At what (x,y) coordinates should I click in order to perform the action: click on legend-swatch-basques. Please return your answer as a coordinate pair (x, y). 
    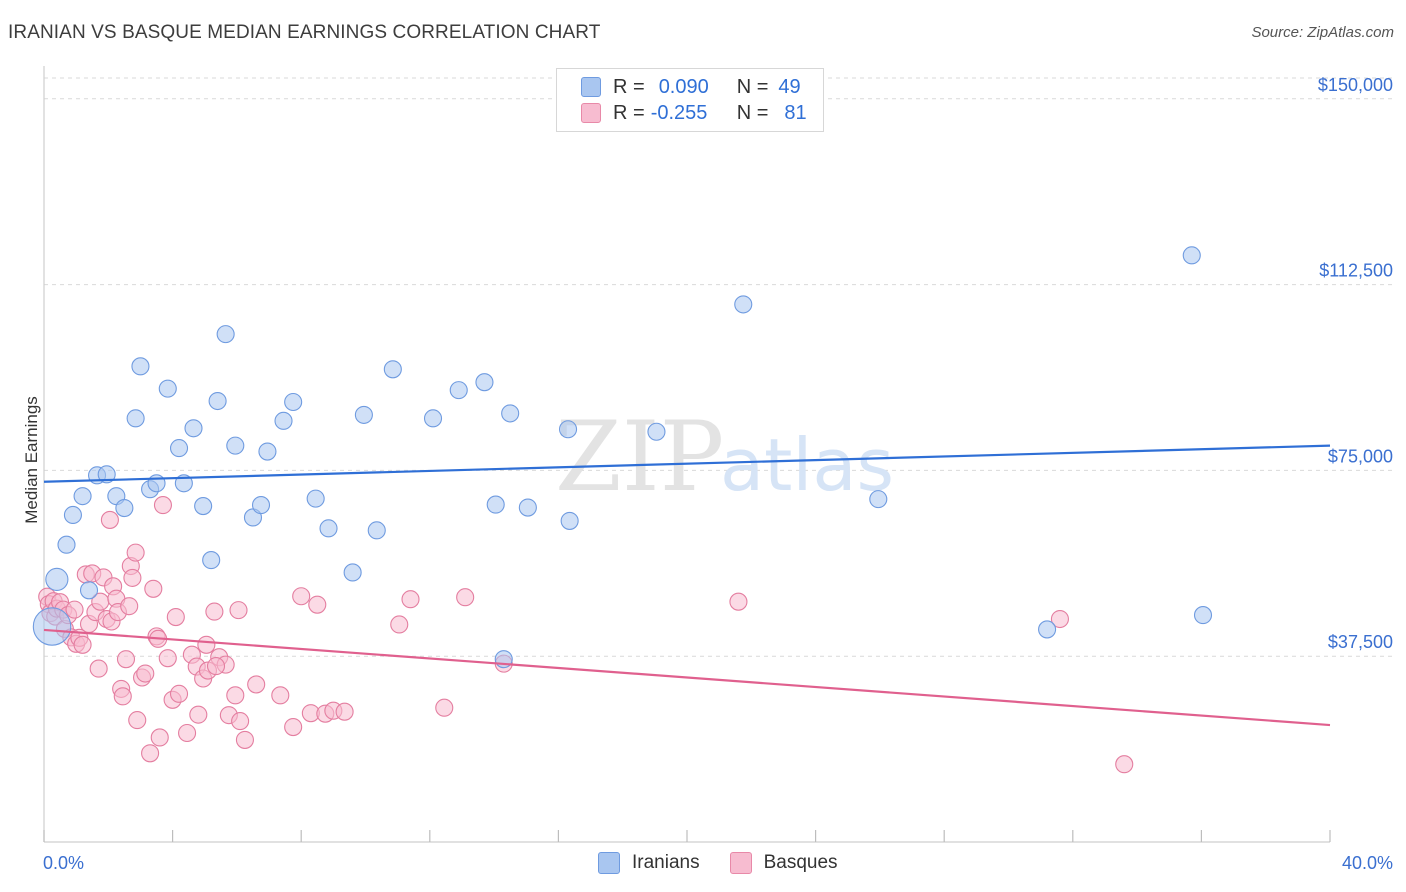
    Looking at the image, I should click on (591, 113).